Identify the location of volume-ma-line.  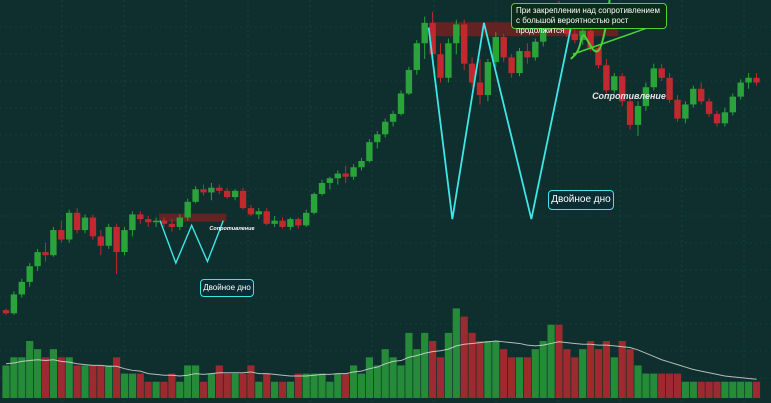
(381, 360).